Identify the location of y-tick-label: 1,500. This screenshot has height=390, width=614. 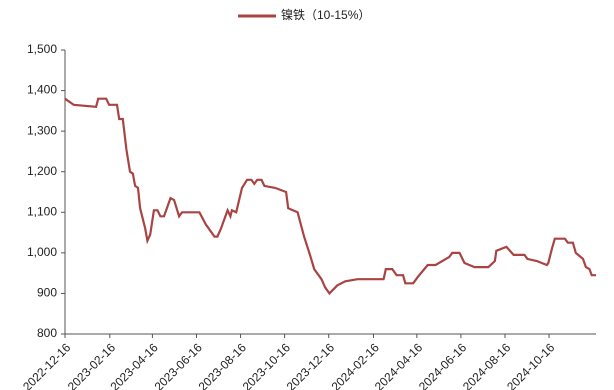
(42, 49).